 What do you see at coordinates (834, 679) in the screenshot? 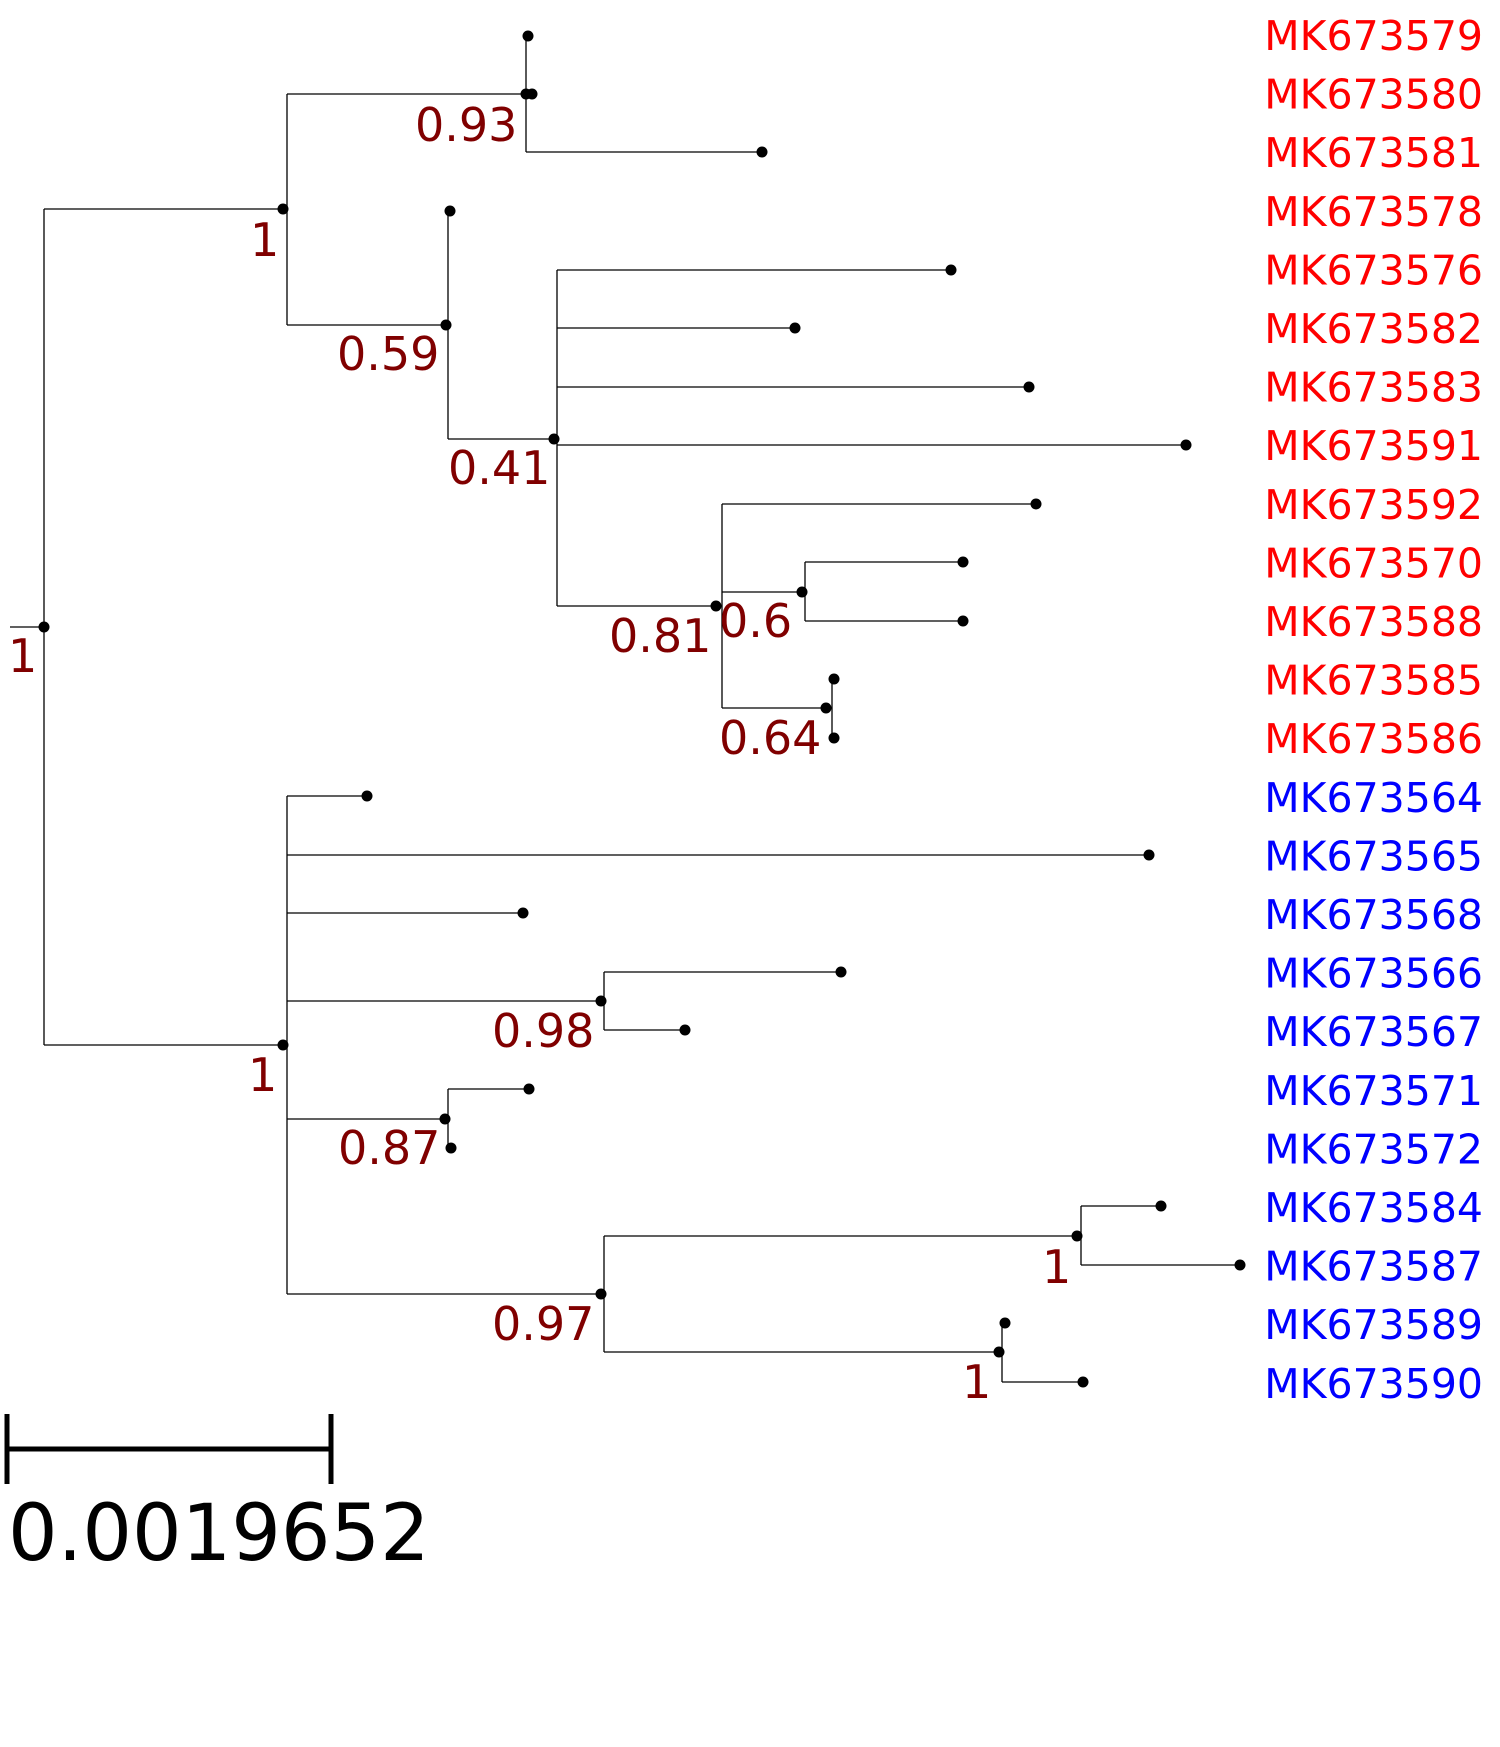
I see `leaf-dot-MK673585` at bounding box center [834, 679].